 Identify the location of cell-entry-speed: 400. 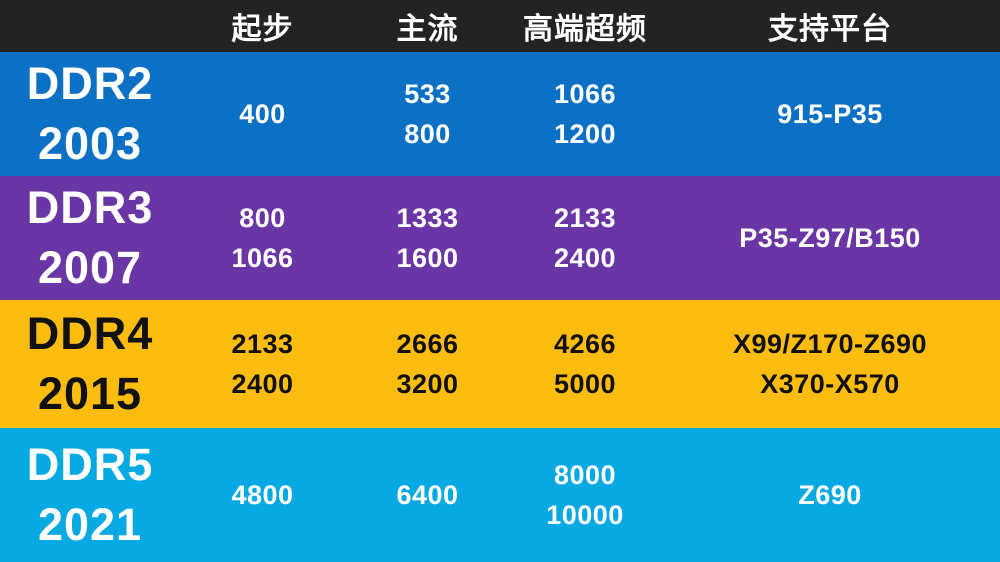
(262, 113).